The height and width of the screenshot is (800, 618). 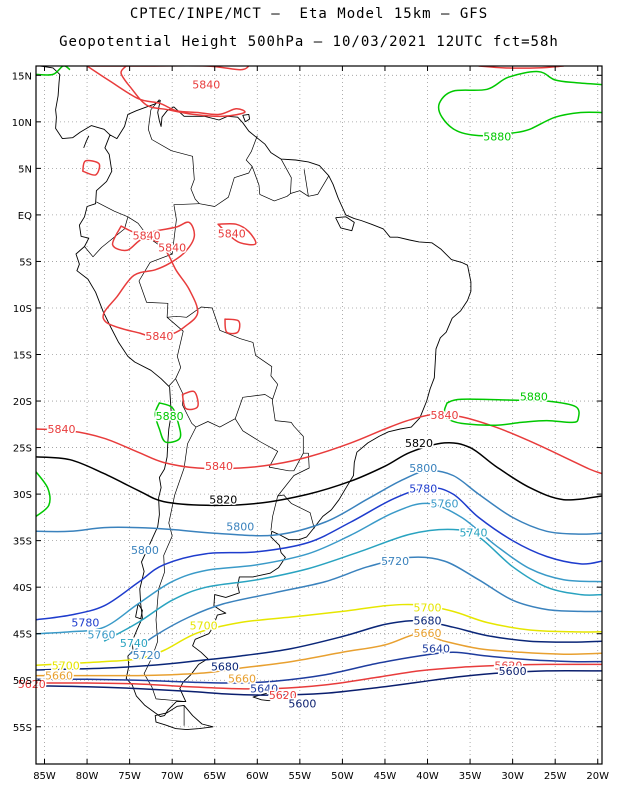 What do you see at coordinates (22, 635) in the screenshot?
I see `lat-tick-label: 45S` at bounding box center [22, 635].